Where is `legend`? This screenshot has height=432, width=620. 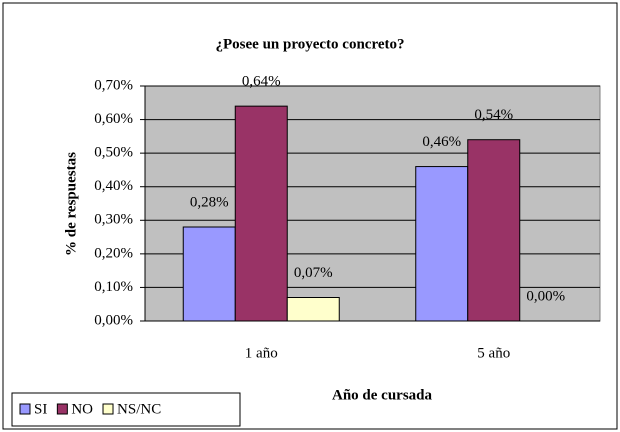 legend is located at coordinates (126, 409).